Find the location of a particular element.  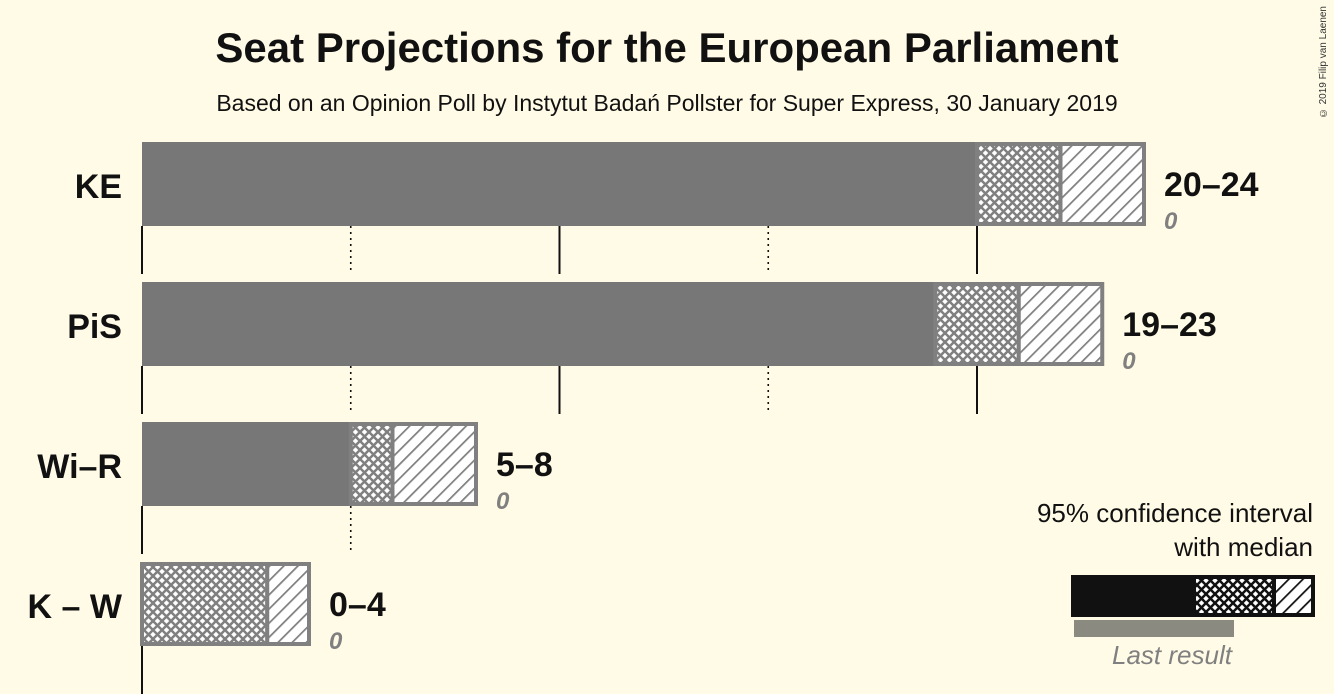

range-label: 5–8 is located at coordinates (524, 465).